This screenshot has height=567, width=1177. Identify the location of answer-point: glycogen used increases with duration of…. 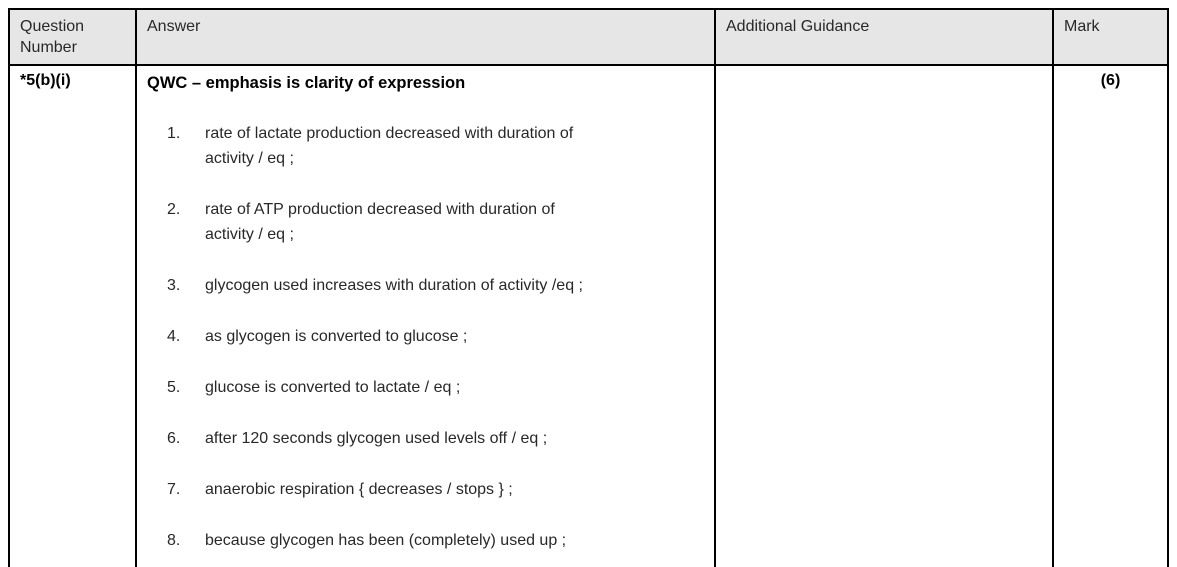
(375, 285).